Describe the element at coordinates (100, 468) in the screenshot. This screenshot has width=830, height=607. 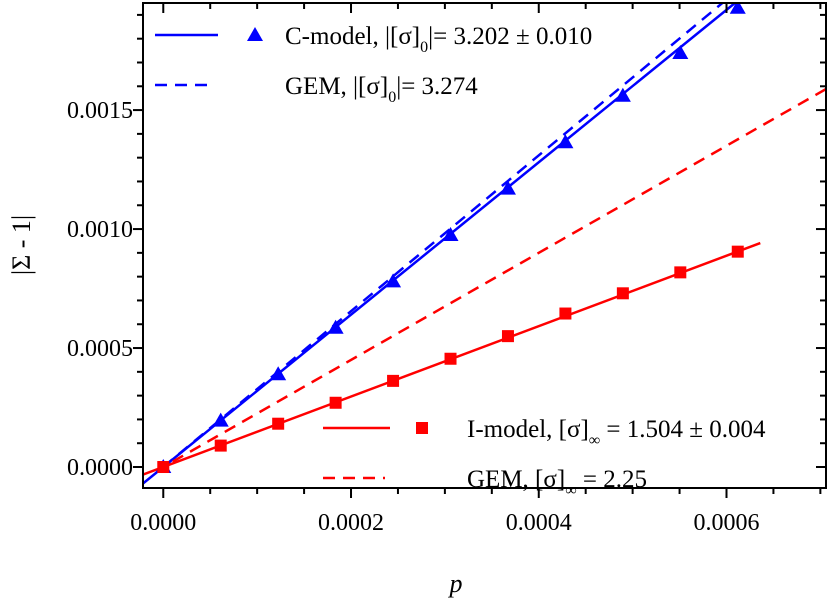
I see `y-tick-label: 0.0000` at that location.